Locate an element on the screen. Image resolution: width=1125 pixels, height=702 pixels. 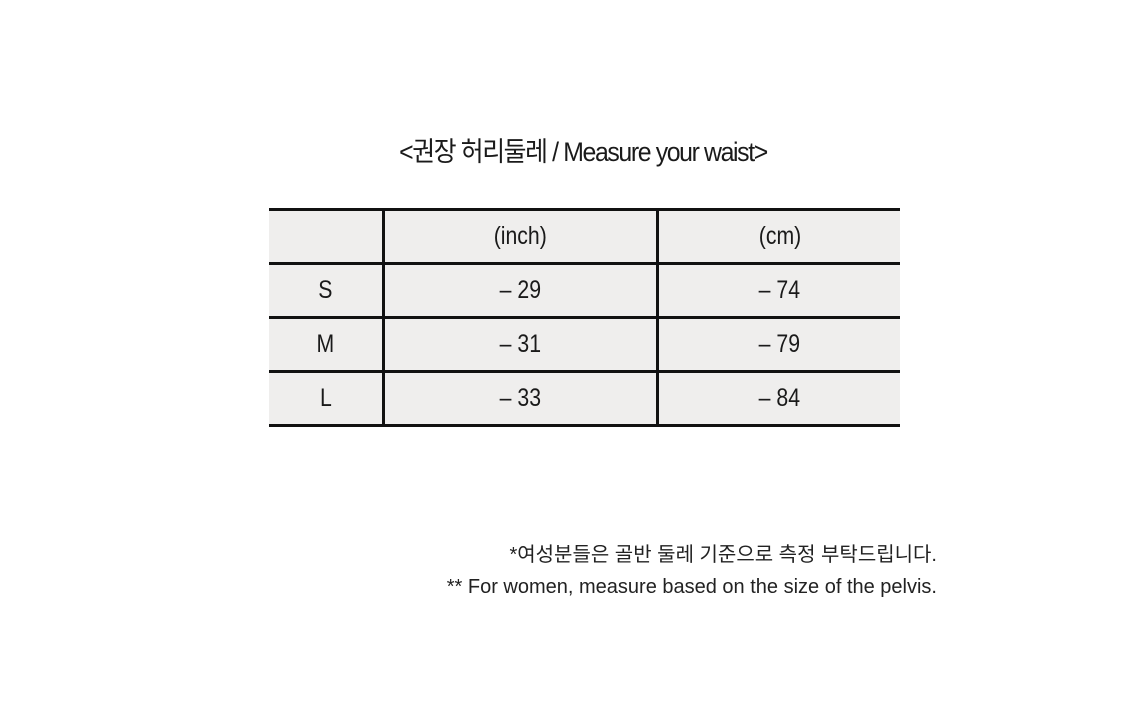
cm-cell: – 84 is located at coordinates (778, 398).